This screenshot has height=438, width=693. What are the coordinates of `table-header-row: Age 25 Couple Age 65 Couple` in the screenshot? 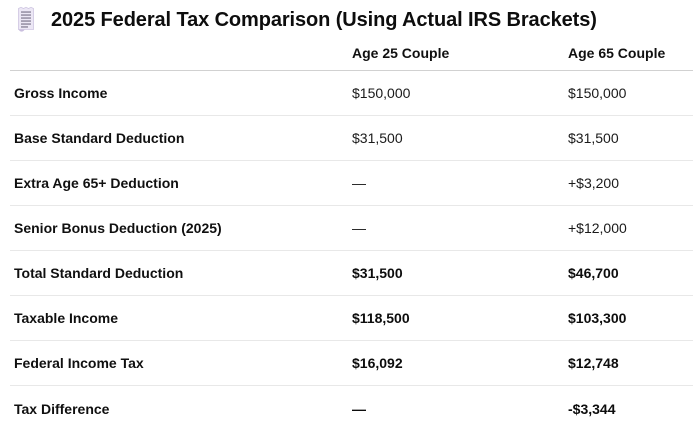 It's located at (351, 53).